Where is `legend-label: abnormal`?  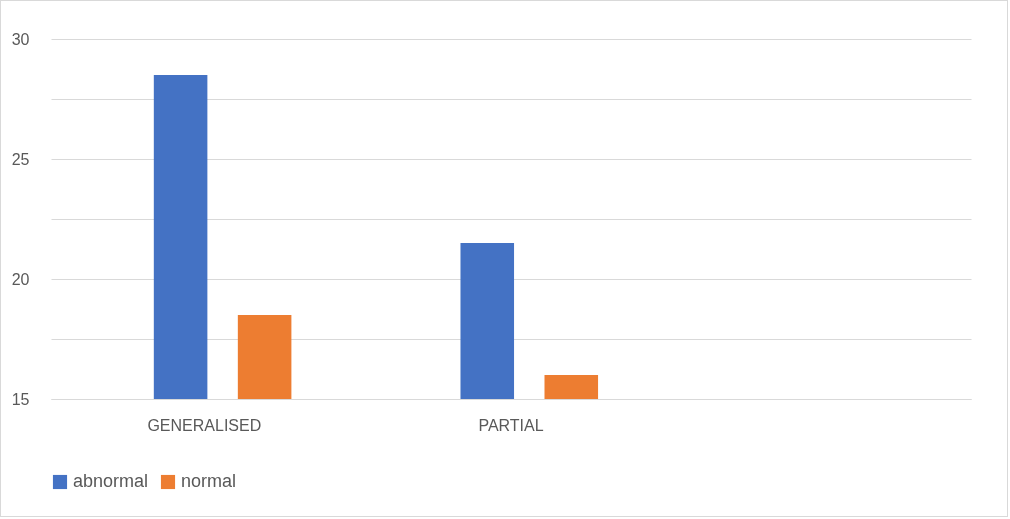 legend-label: abnormal is located at coordinates (111, 481).